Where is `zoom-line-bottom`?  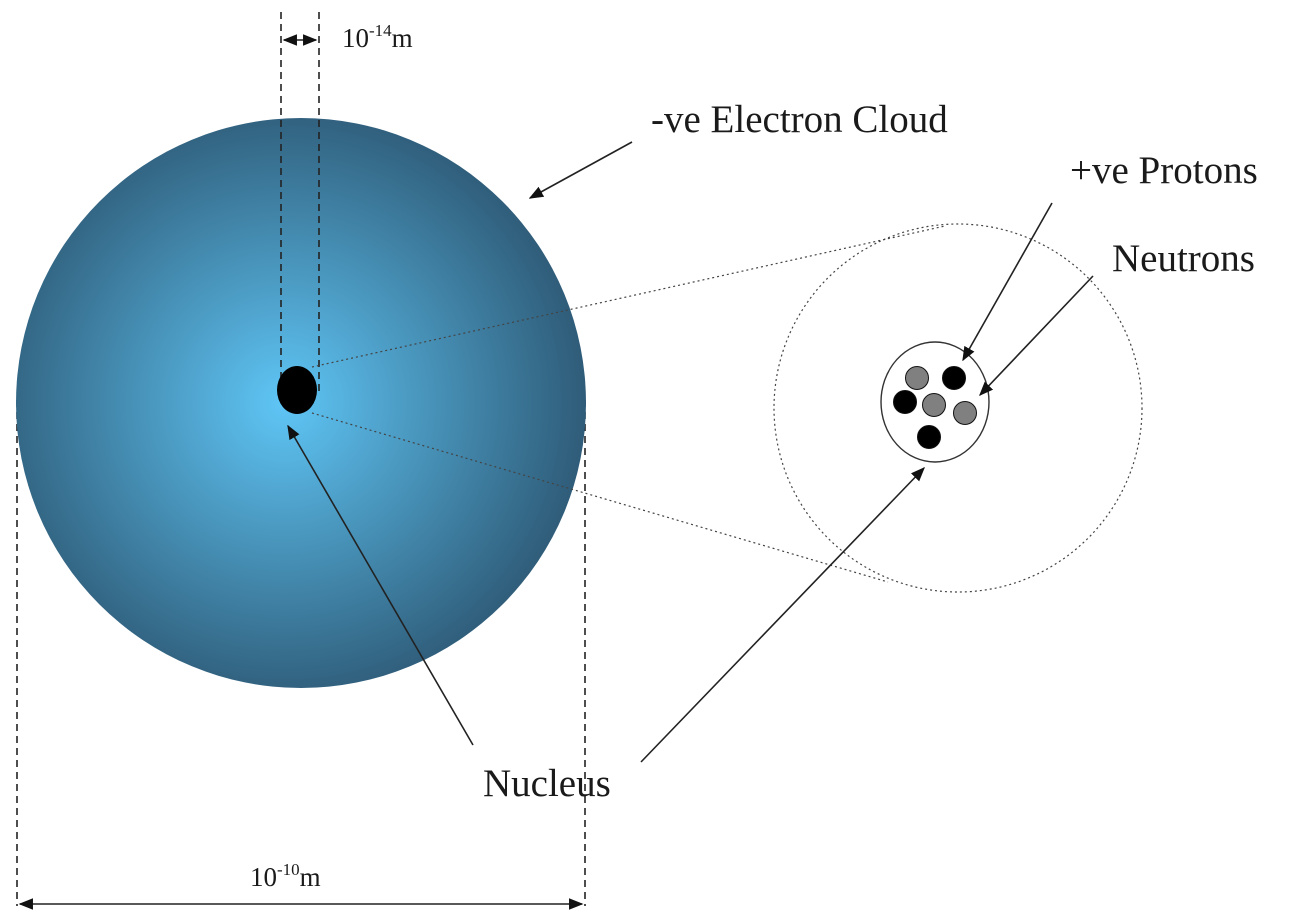
zoom-line-bottom is located at coordinates (600, 497).